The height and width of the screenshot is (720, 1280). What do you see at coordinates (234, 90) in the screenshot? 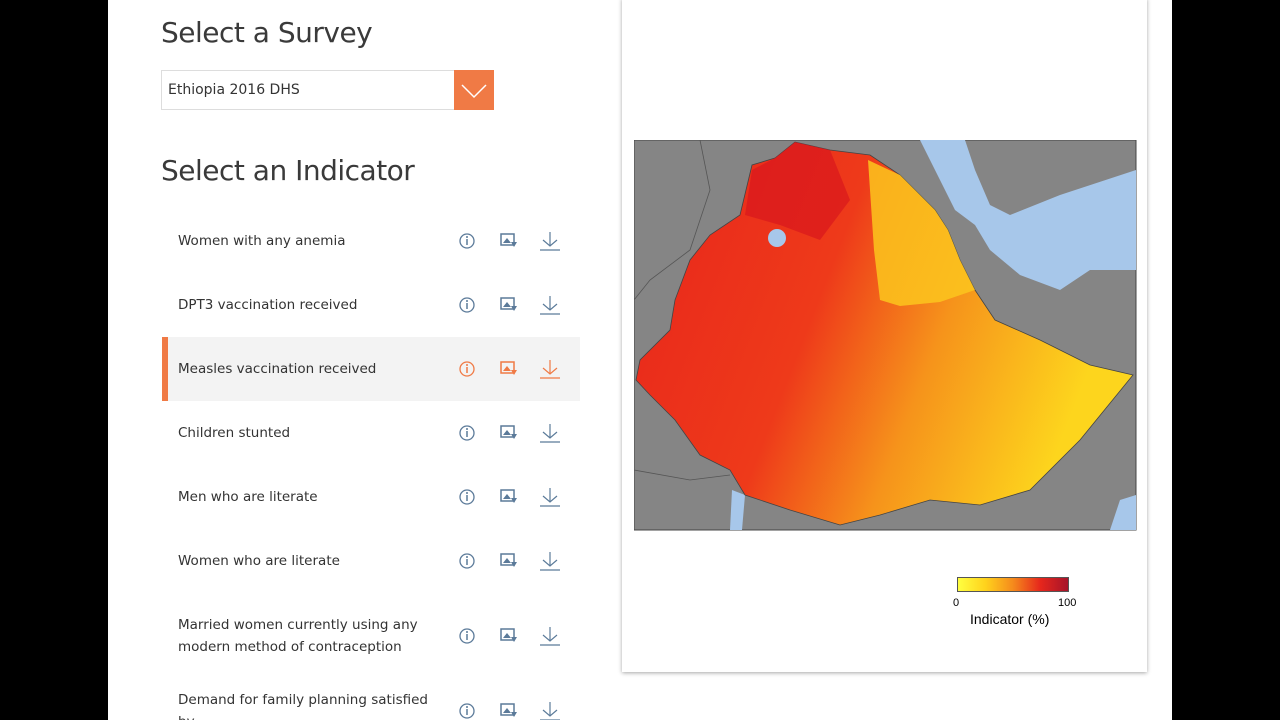
I see `dropdown-value: Ethiopia 2016 DHS` at bounding box center [234, 90].